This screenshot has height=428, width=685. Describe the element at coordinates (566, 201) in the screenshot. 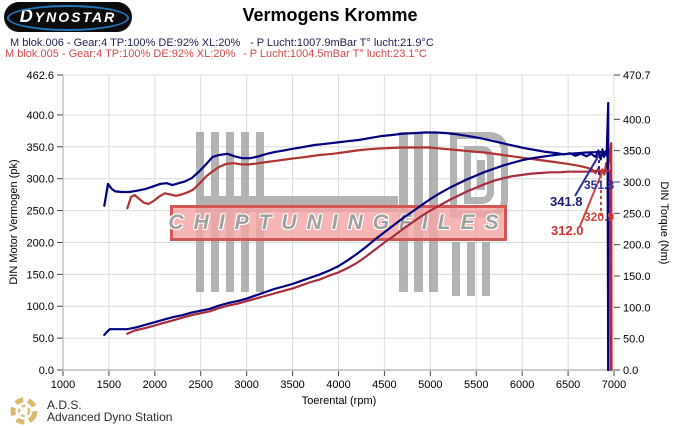

I see `peak-power-label-run1: 341.8` at that location.